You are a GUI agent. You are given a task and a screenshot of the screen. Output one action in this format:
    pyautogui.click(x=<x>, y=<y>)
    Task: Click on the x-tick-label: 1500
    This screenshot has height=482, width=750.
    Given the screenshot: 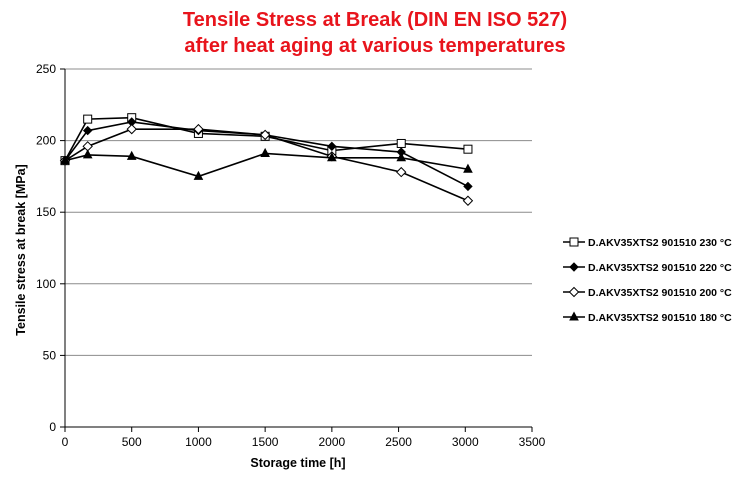 What is the action you would take?
    pyautogui.click(x=265, y=442)
    